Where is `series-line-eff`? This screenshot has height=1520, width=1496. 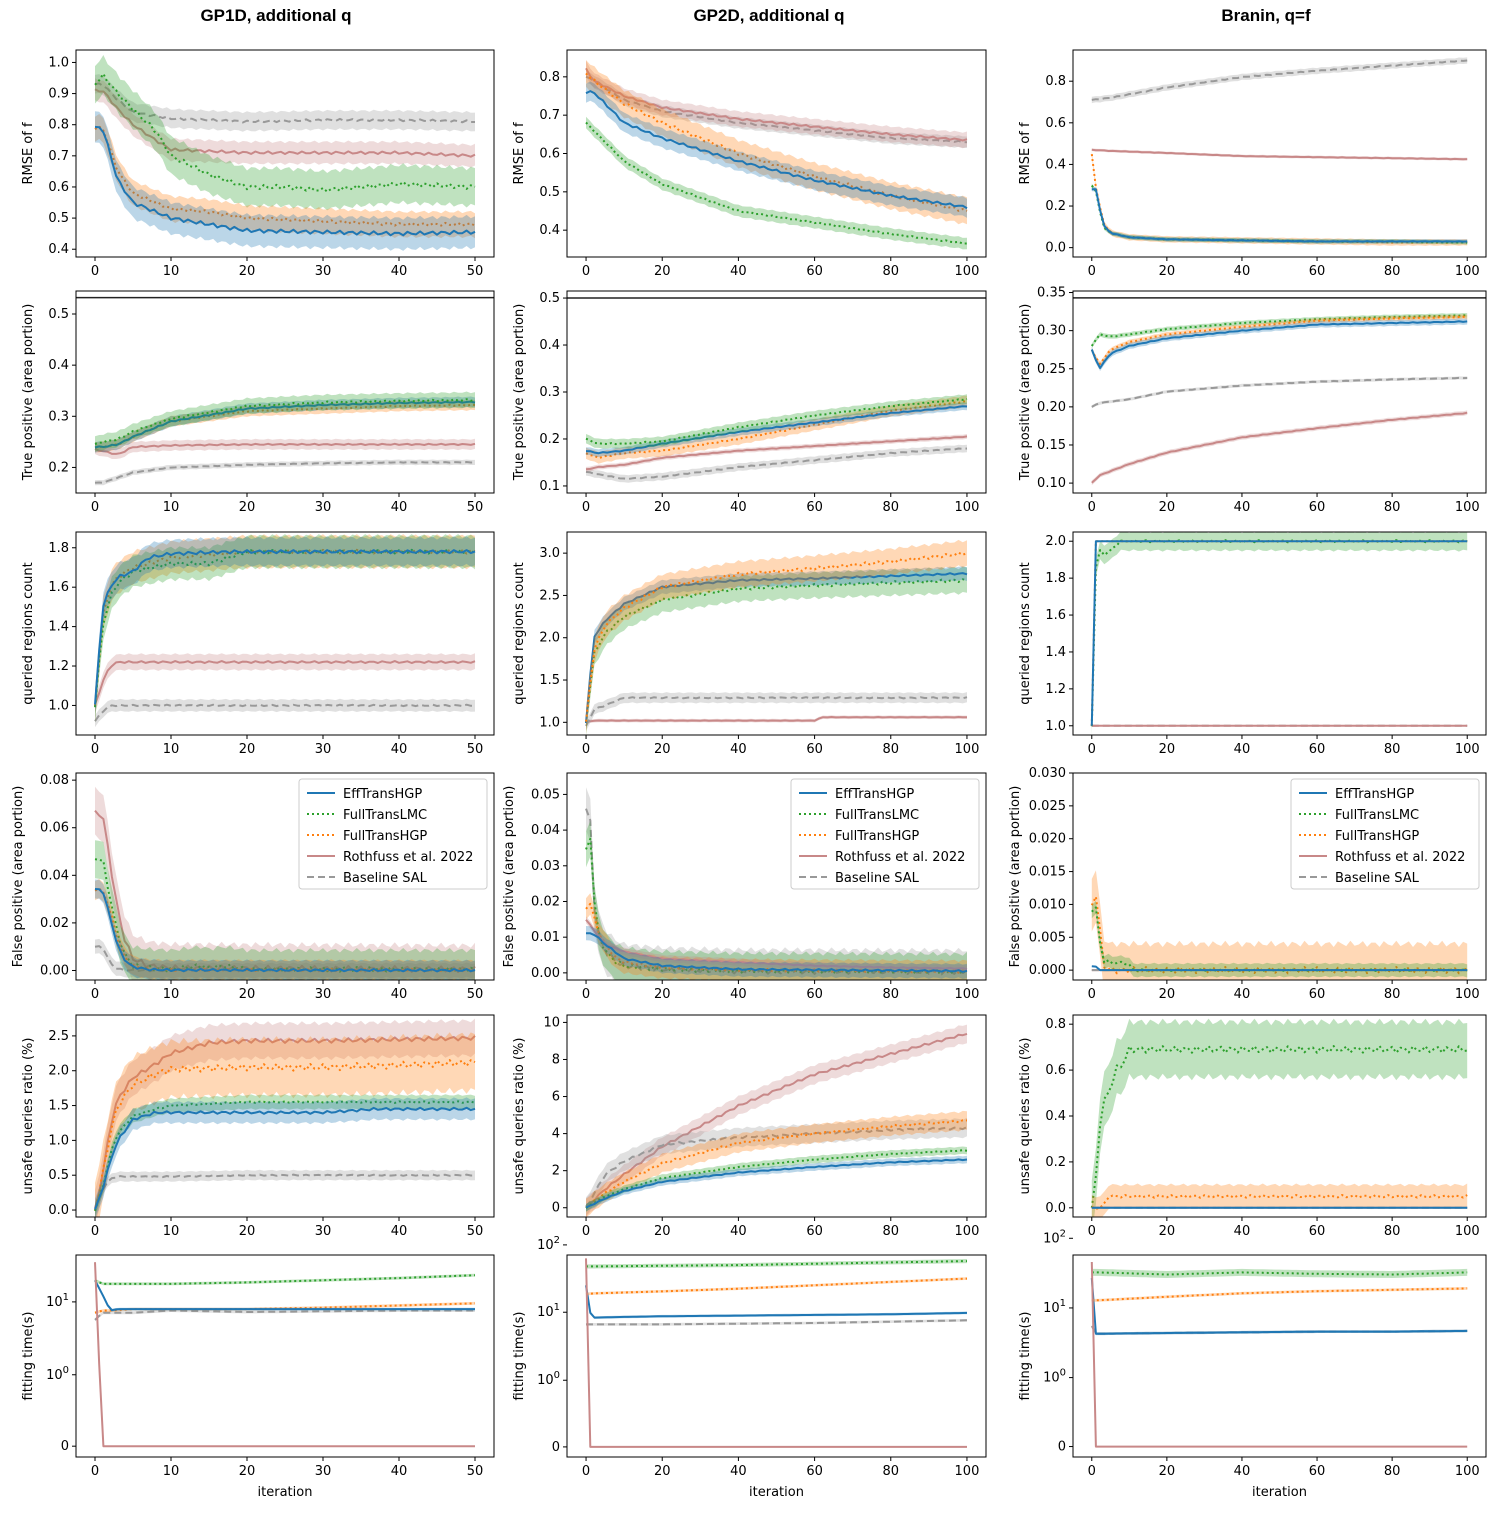 series-line-eff is located at coordinates (284, 1295).